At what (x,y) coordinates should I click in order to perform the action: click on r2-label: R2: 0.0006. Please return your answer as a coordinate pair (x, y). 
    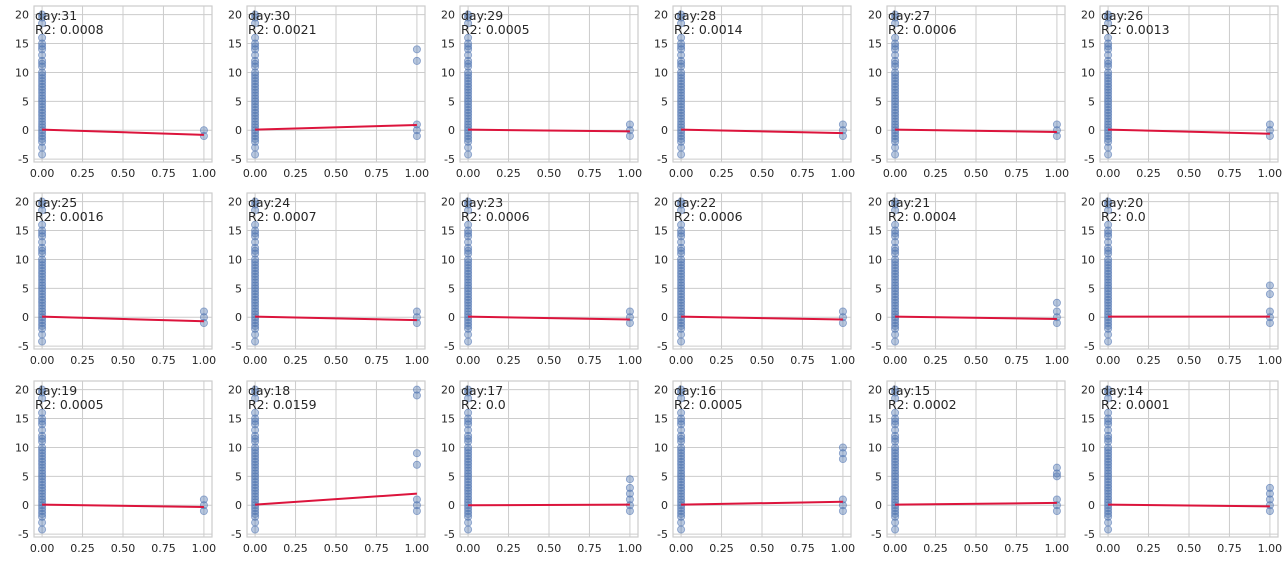
    Looking at the image, I should click on (495, 216).